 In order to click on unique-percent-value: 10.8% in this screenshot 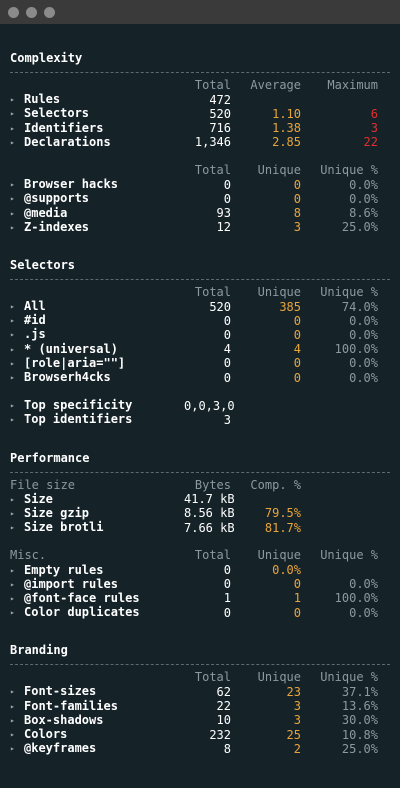, I will do `click(359, 734)`.